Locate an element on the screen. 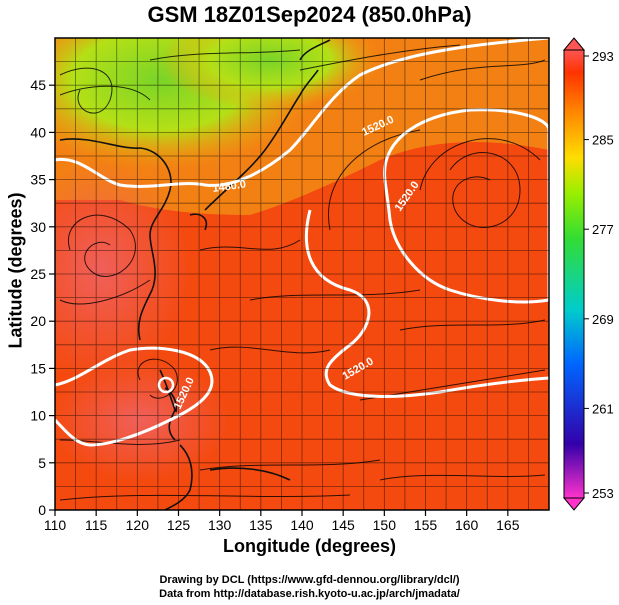  x-tick-label: 165 is located at coordinates (508, 525).